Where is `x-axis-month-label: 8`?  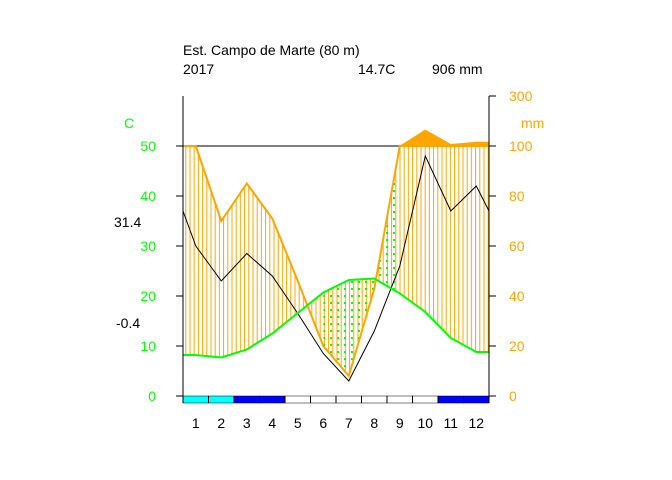
x-axis-month-label: 8 is located at coordinates (374, 423).